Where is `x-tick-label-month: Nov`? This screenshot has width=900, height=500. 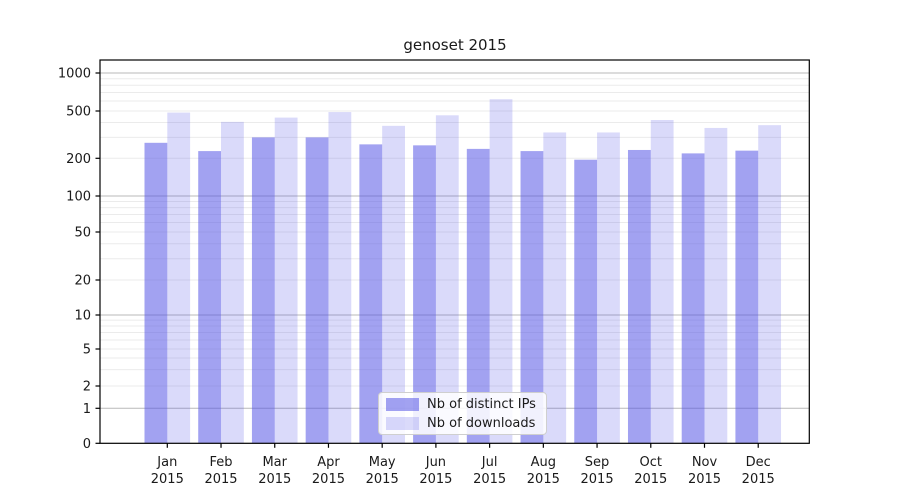
x-tick-label-month: Nov is located at coordinates (705, 462).